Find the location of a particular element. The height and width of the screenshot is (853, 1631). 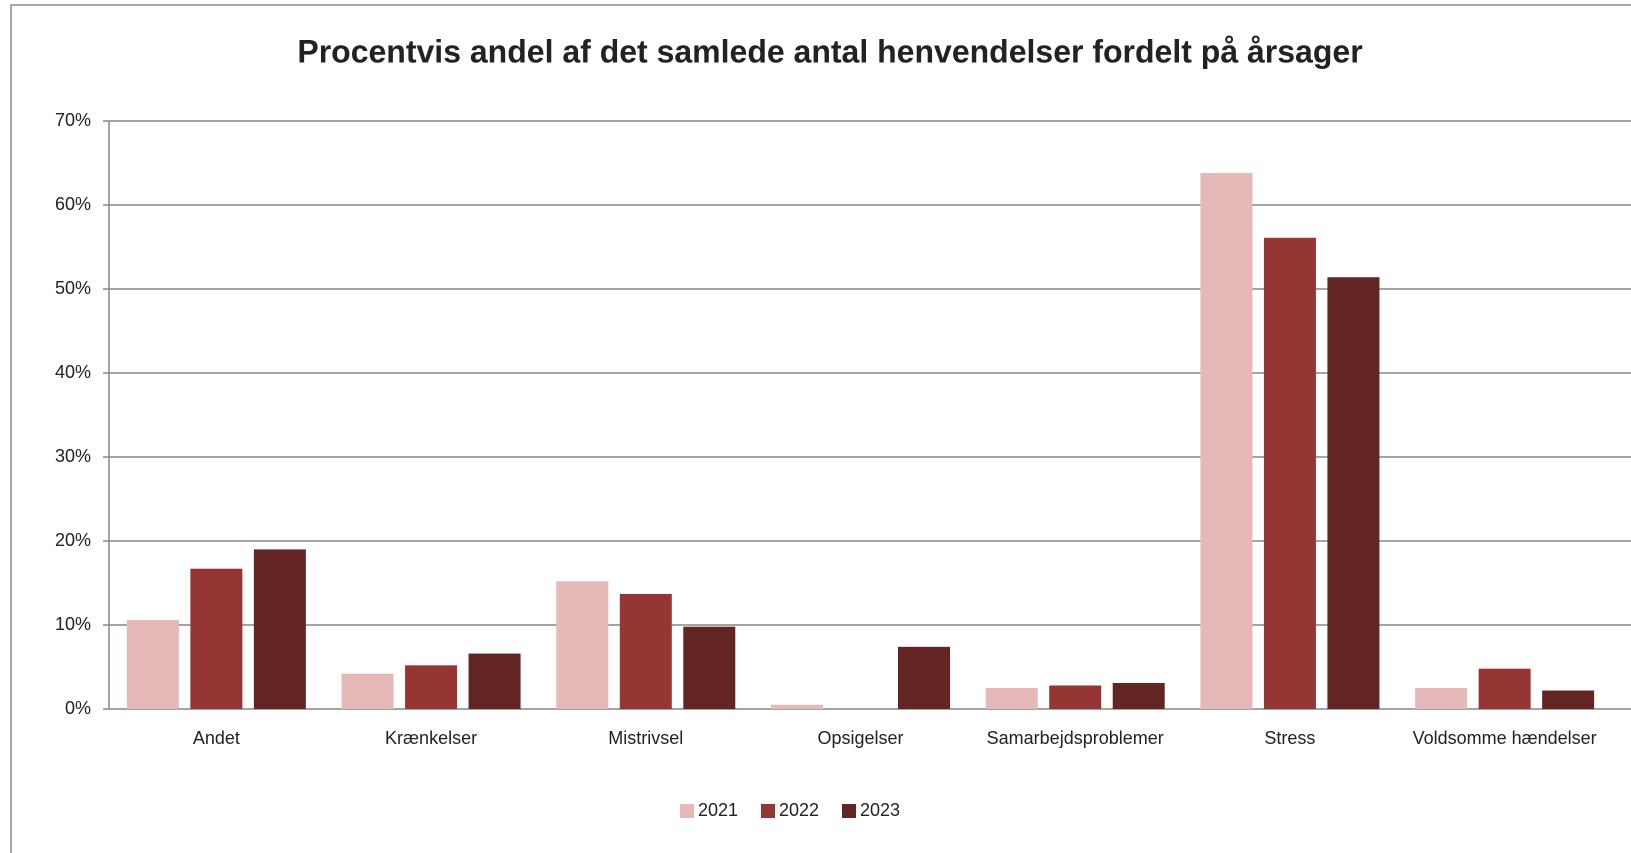

legend-label: 2021 is located at coordinates (718, 810).